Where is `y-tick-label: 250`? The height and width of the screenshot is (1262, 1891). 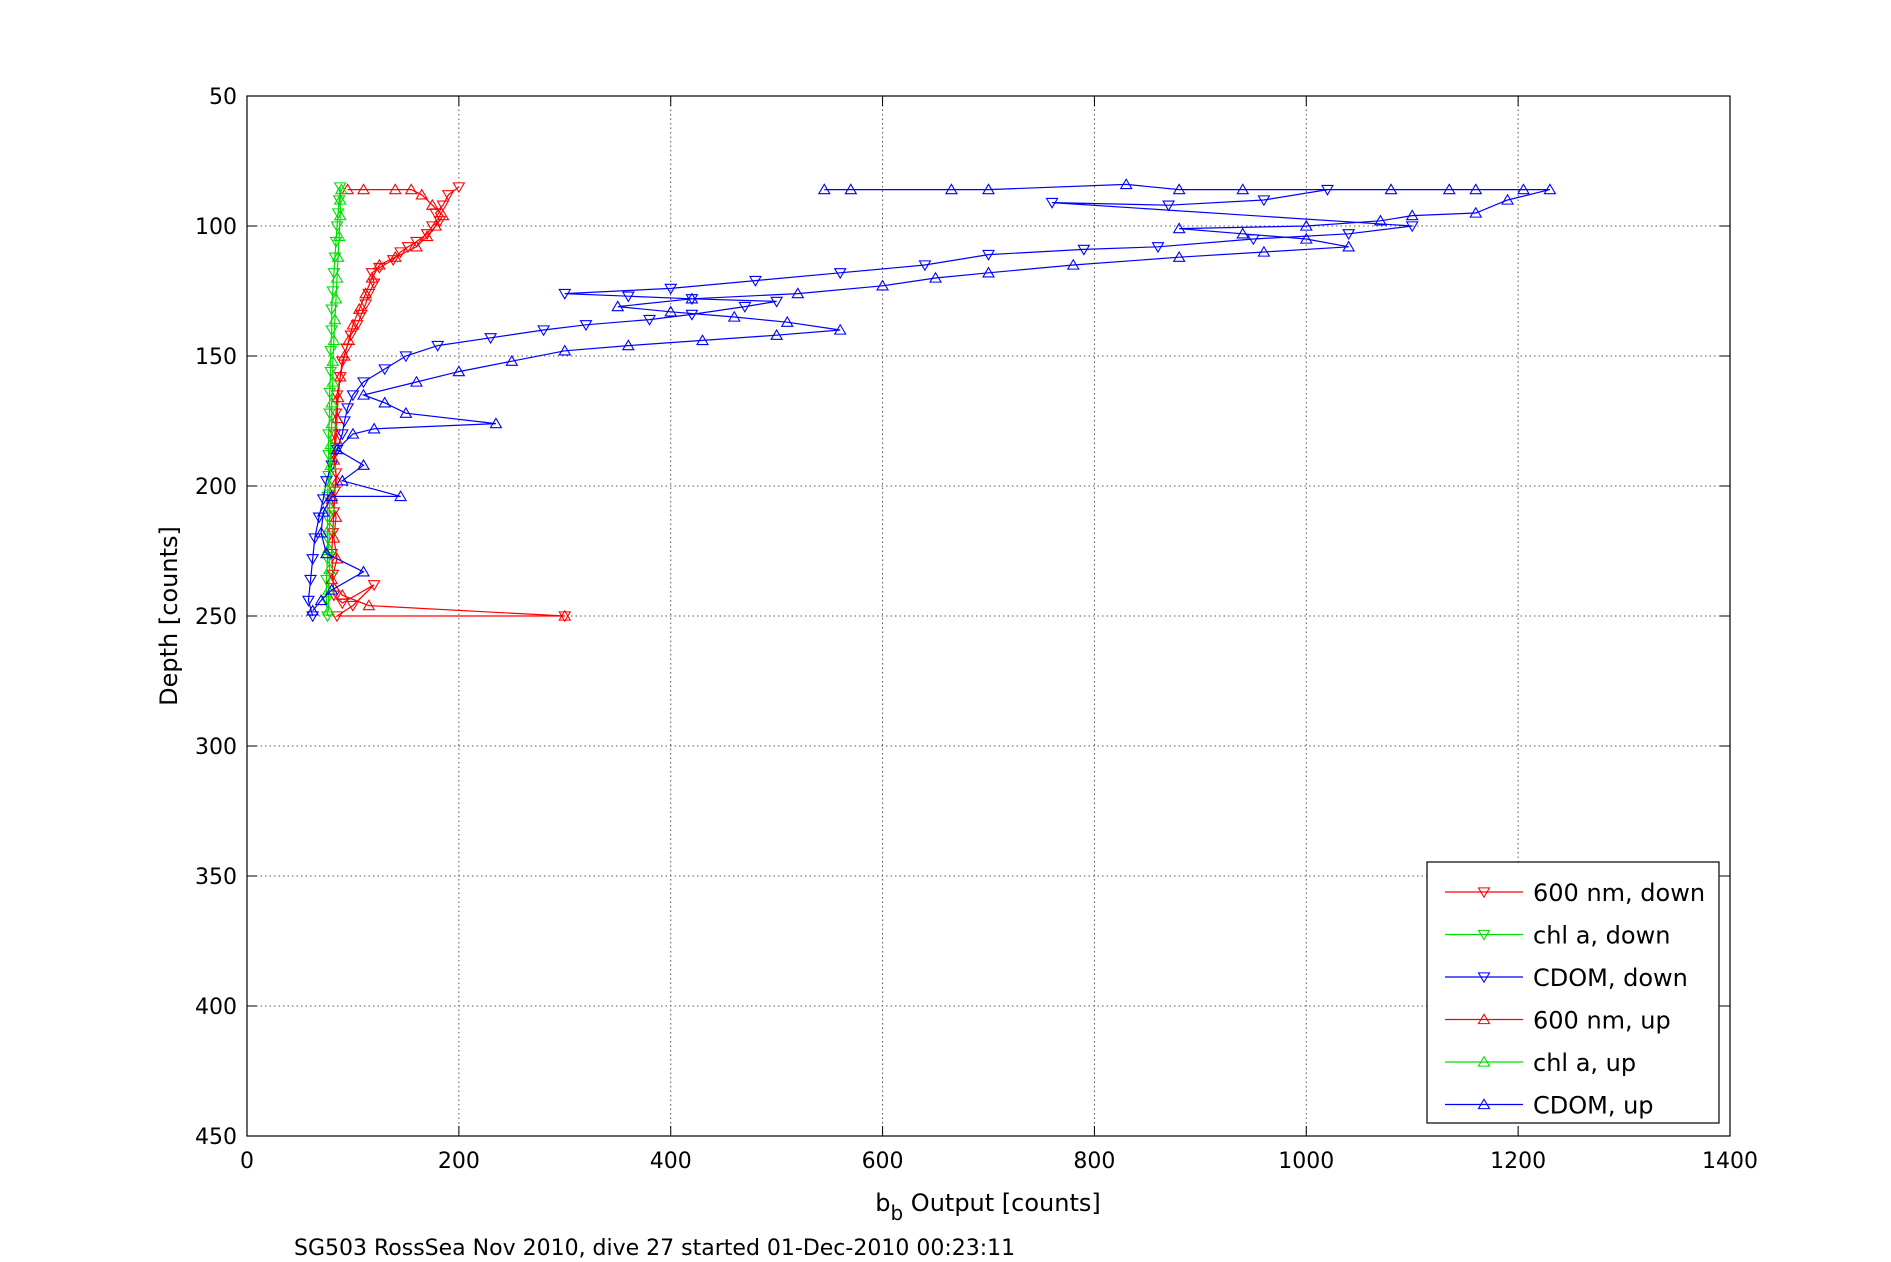
y-tick-label: 250 is located at coordinates (216, 617).